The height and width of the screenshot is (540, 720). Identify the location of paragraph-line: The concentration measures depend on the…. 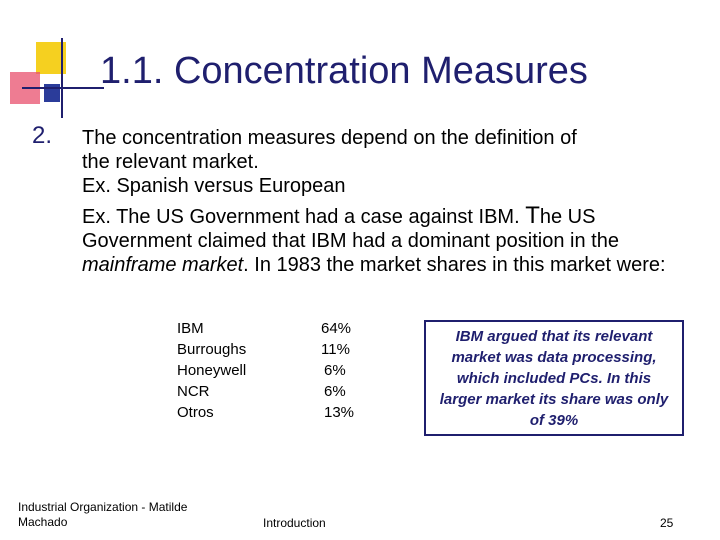
(329, 138).